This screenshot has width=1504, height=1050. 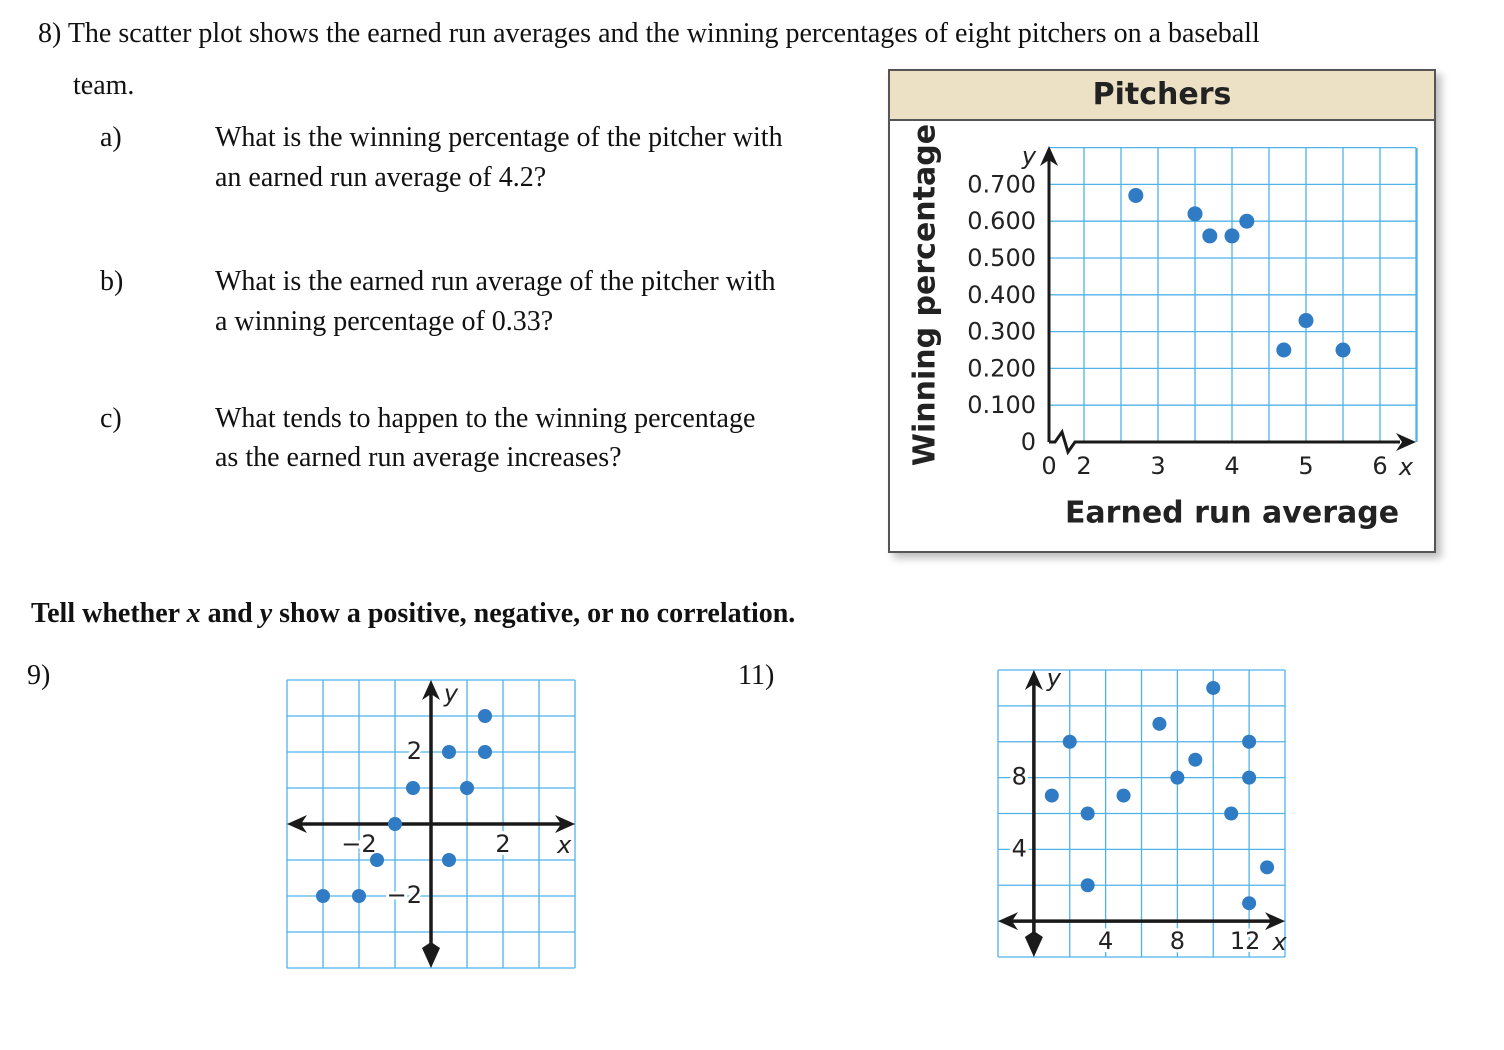 I want to click on q11-y-tick-label: 8, so click(x=1019, y=777).